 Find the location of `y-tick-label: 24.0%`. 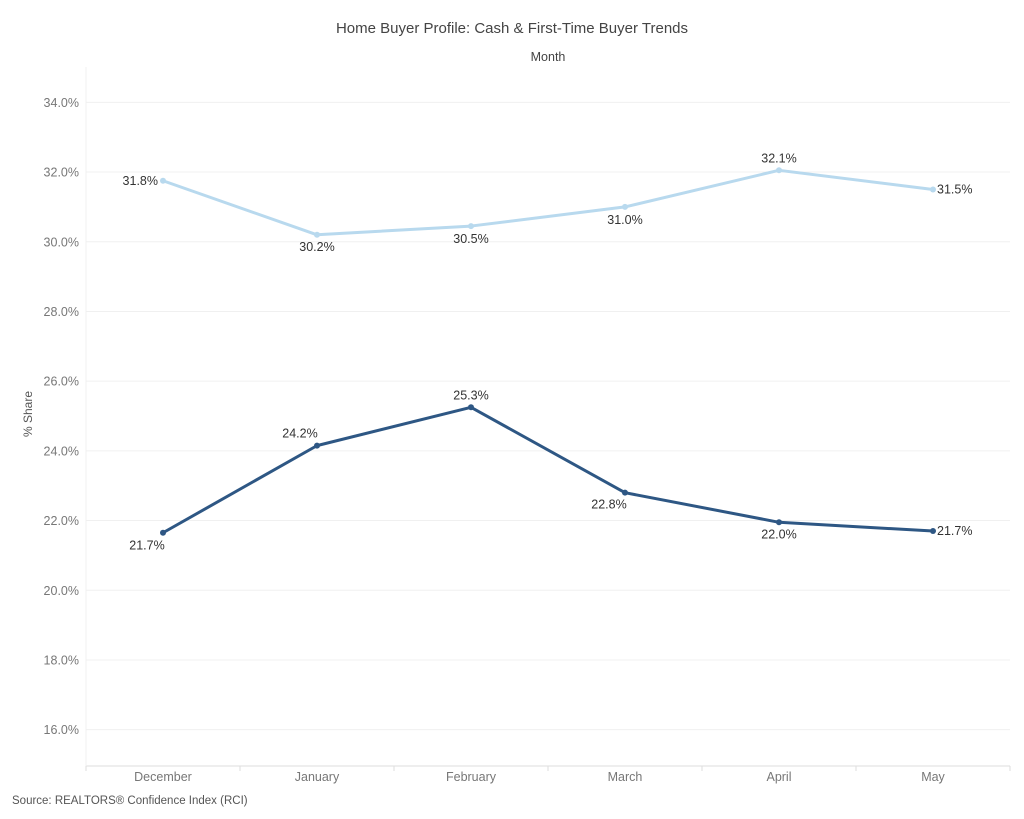

y-tick-label: 24.0% is located at coordinates (61, 451).